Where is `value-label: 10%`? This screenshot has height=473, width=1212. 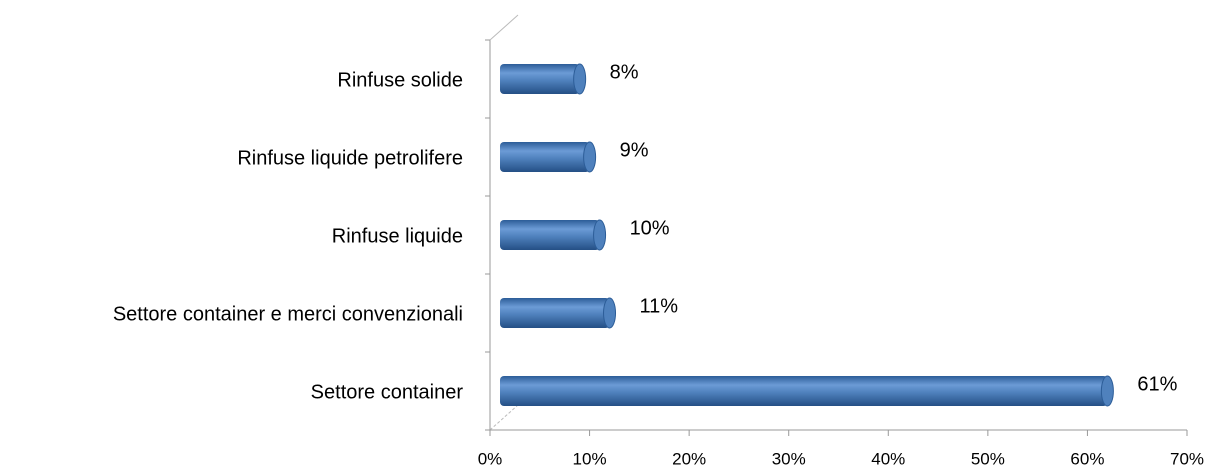
value-label: 10% is located at coordinates (650, 228).